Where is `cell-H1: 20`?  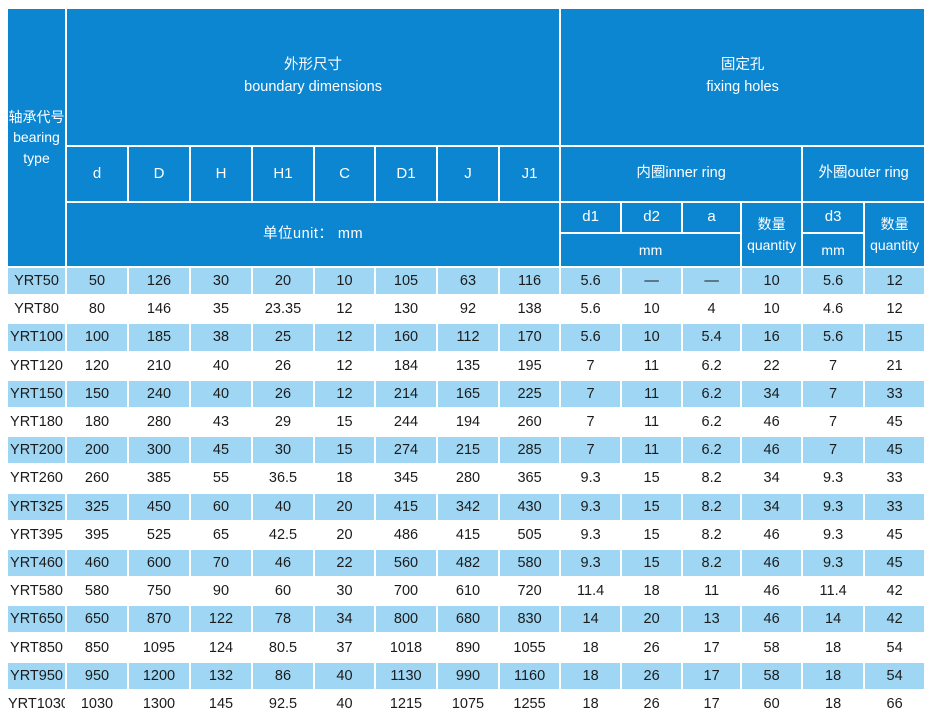
cell-H1: 20 is located at coordinates (283, 281).